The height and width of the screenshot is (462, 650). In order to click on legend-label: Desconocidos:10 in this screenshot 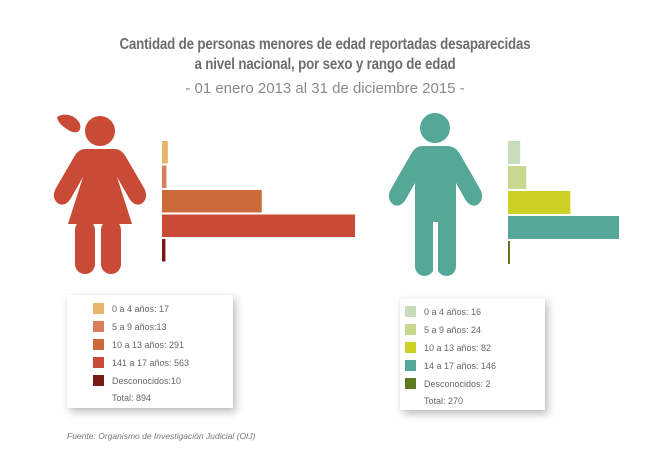, I will do `click(147, 380)`.